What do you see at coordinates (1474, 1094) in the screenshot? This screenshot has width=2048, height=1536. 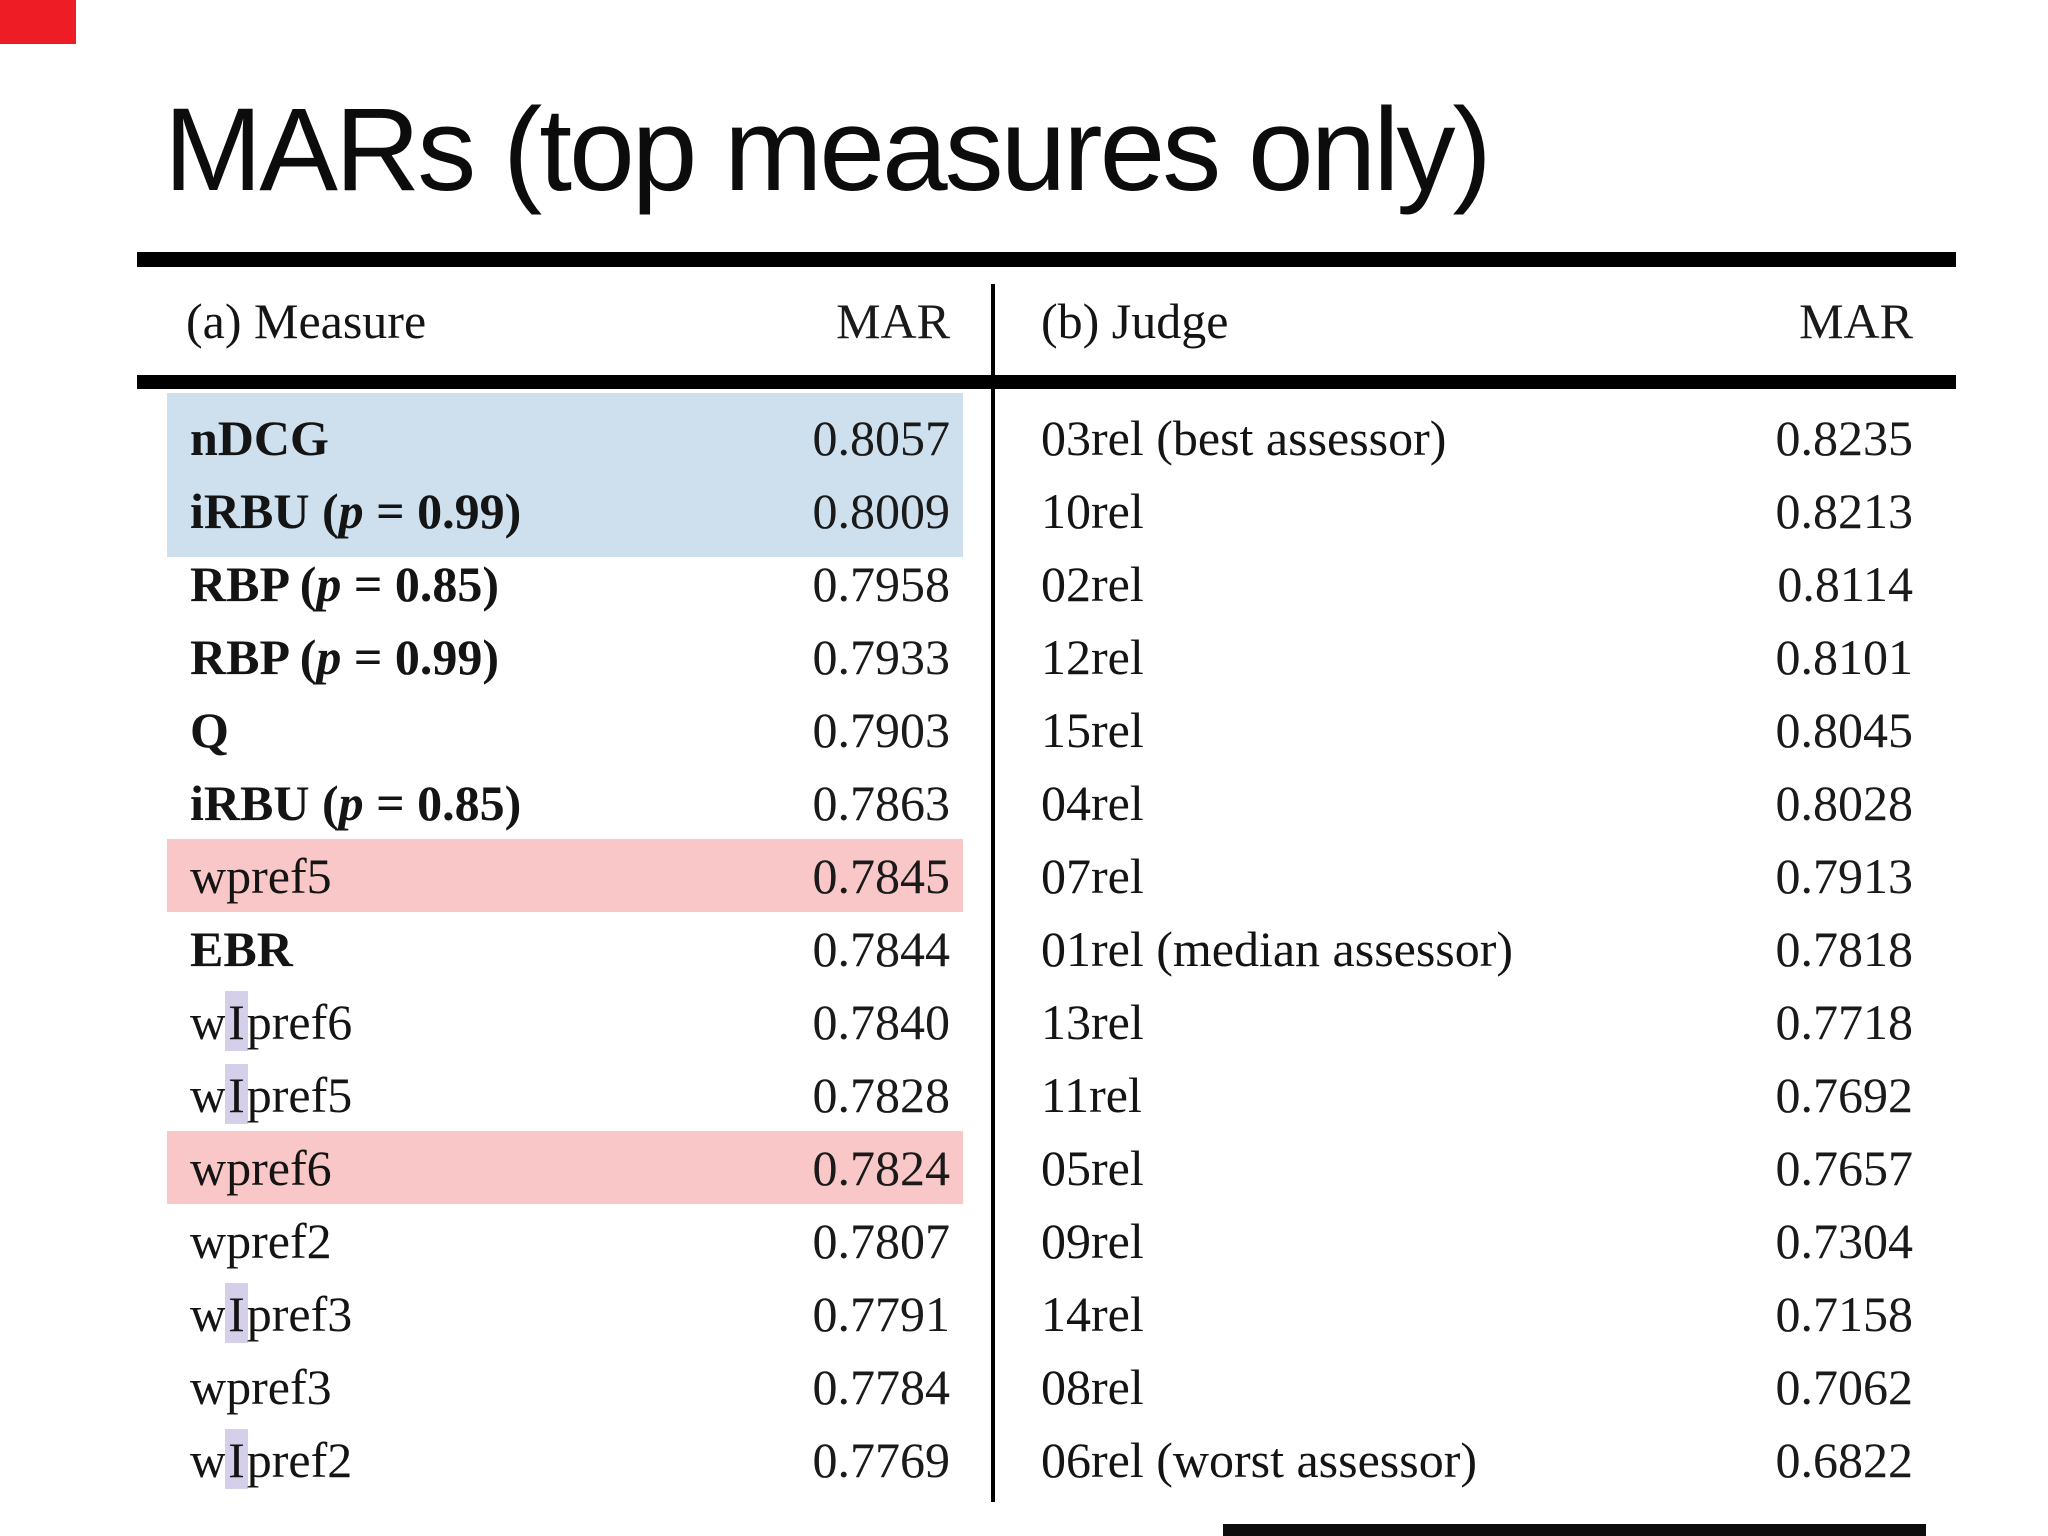 I see `judge-cell: 11rel 0.7692` at bounding box center [1474, 1094].